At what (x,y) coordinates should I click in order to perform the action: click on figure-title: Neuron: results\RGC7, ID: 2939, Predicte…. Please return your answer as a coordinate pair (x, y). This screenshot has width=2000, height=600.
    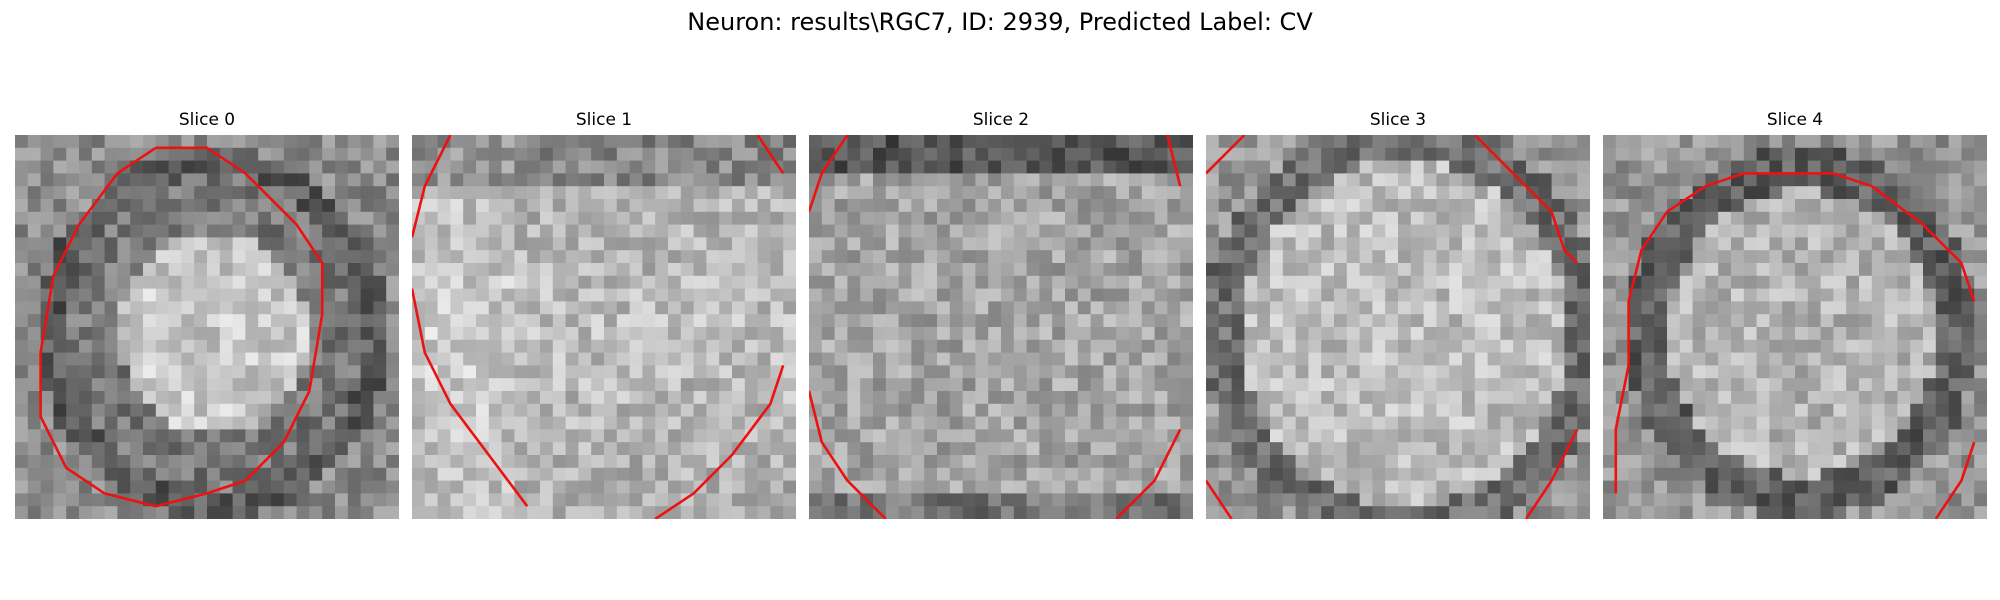
    Looking at the image, I should click on (1000, 22).